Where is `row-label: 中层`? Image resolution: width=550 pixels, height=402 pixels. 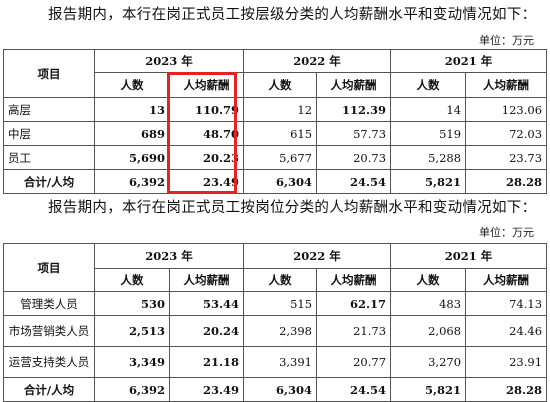 row-label: 中层 is located at coordinates (49, 133).